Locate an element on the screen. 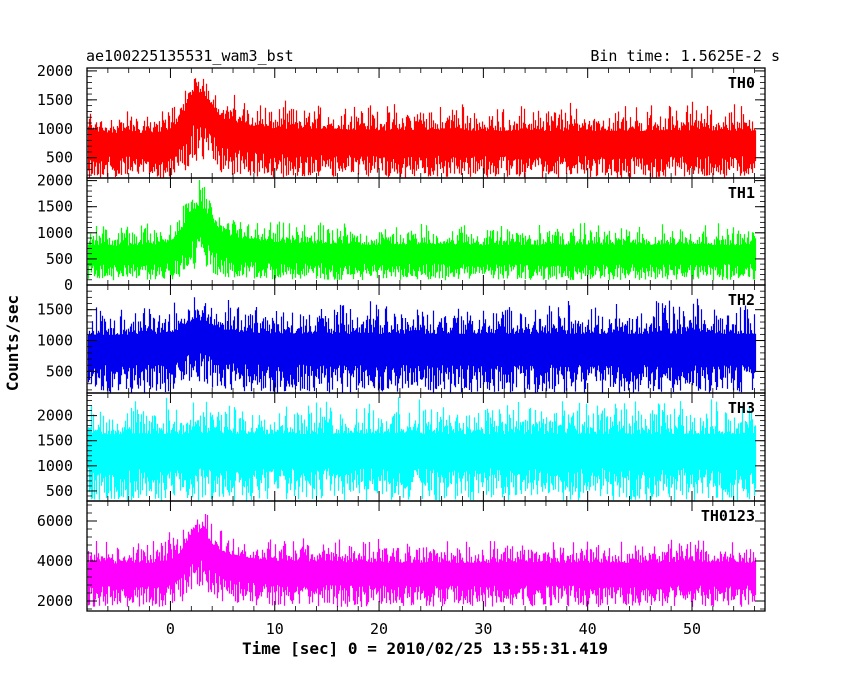  y-axis-label: Counts/sec is located at coordinates (12, 343).